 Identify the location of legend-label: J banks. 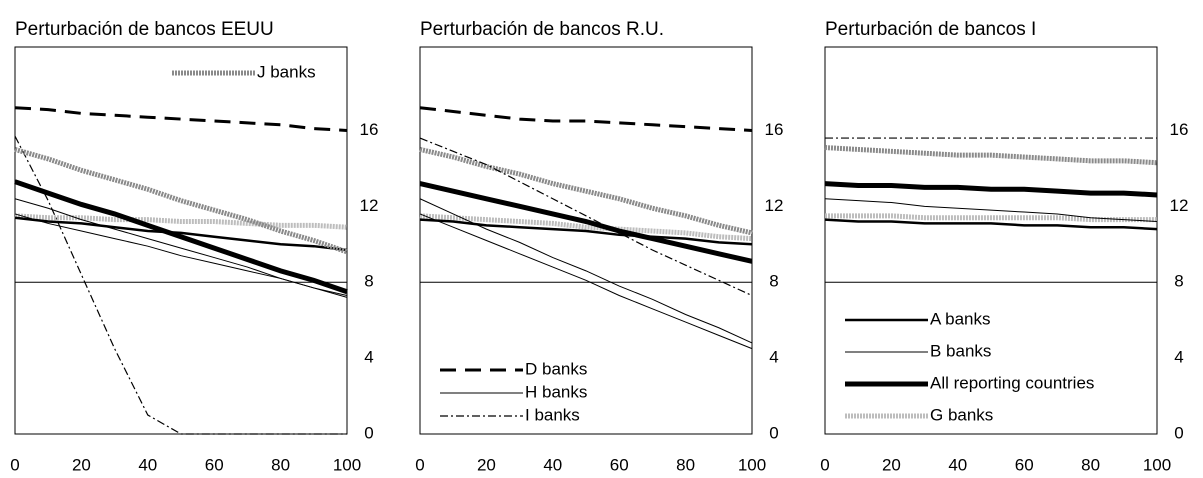
(286, 71).